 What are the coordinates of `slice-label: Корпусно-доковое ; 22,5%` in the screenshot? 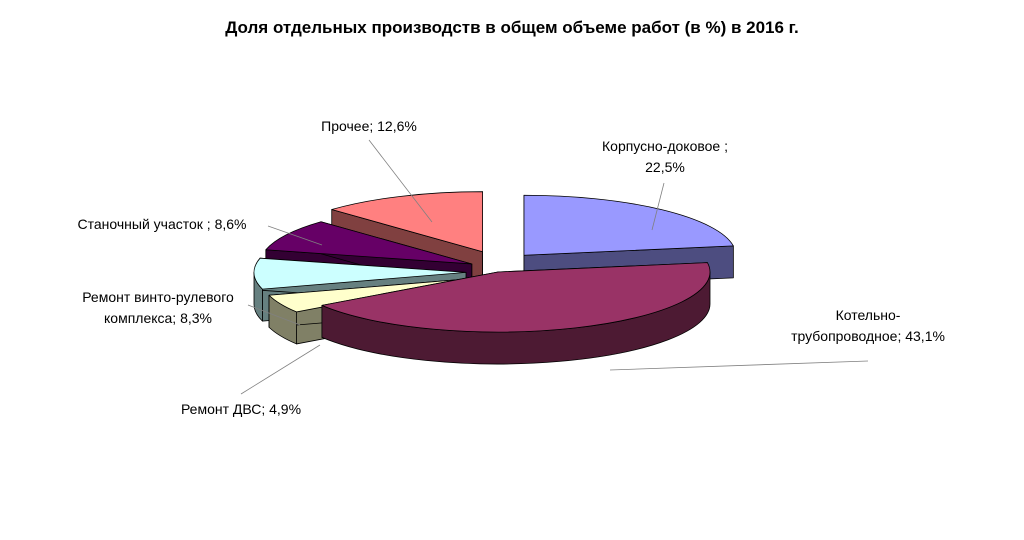 It's located at (665, 156).